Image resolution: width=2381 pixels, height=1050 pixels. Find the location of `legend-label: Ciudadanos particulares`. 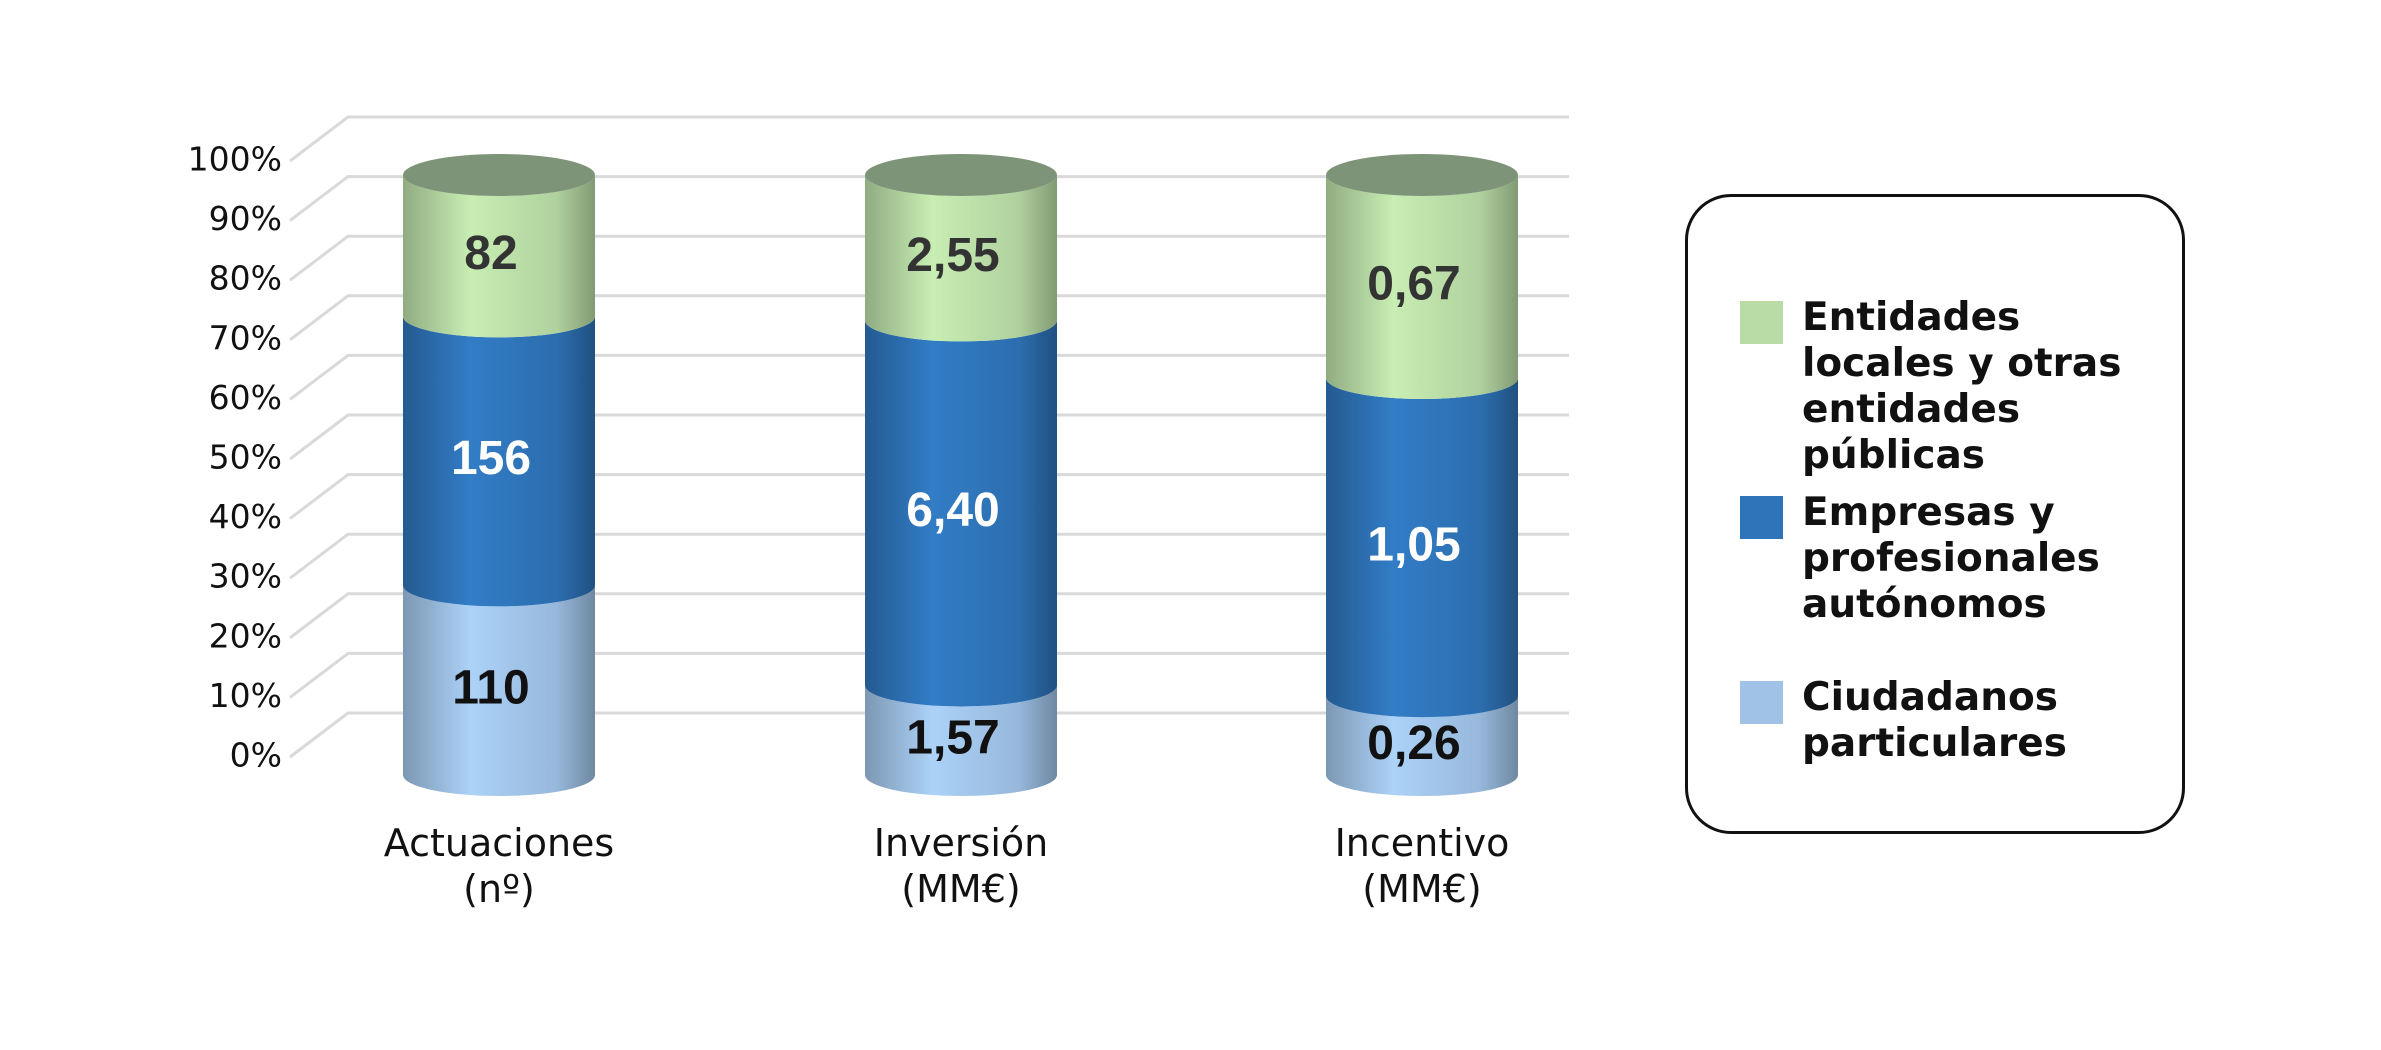

legend-label: Ciudadanos particulares is located at coordinates (1934, 720).